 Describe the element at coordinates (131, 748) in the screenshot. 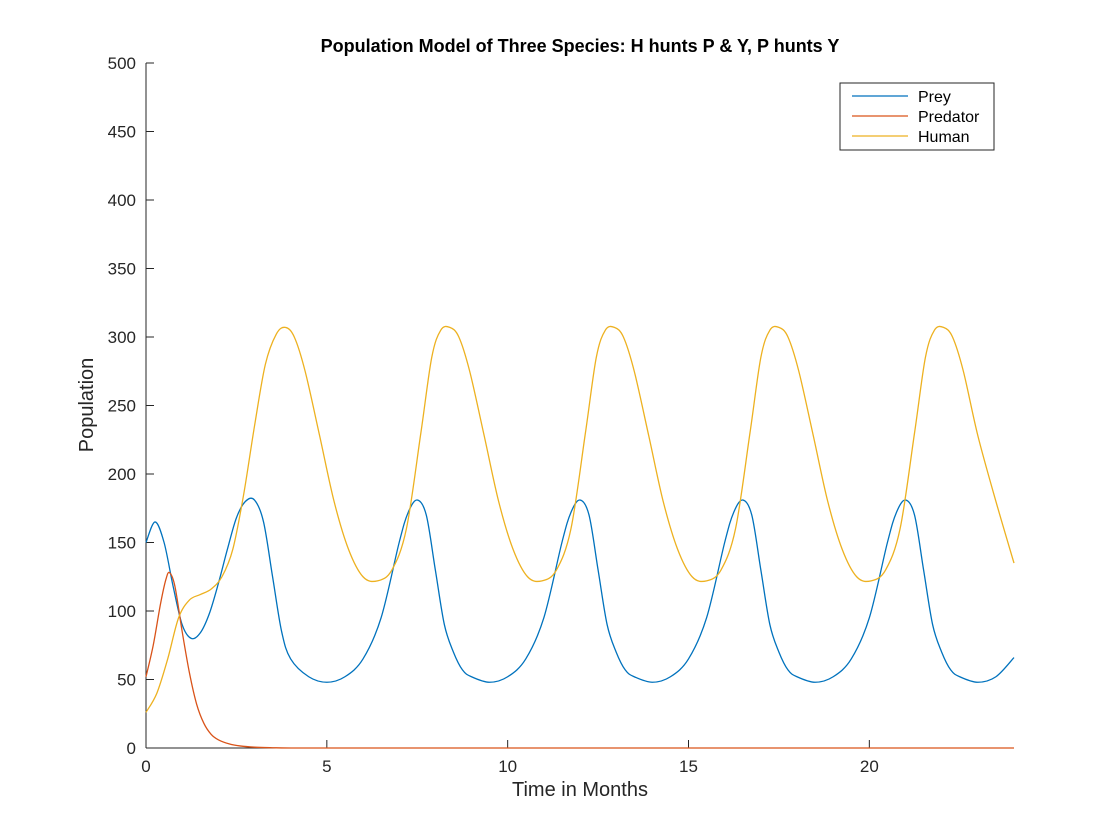

I see `y-tick-label: 0` at that location.